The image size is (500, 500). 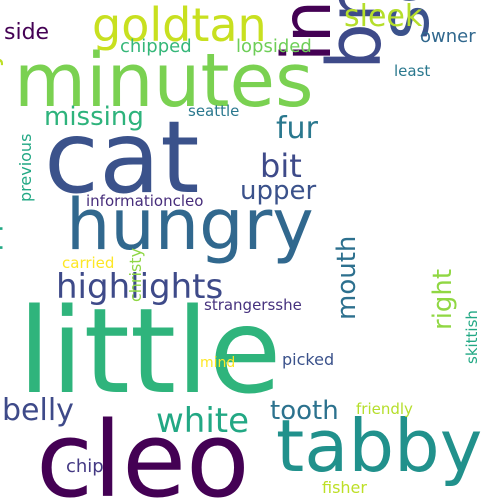 I want to click on word-bit: bit, so click(x=281, y=166).